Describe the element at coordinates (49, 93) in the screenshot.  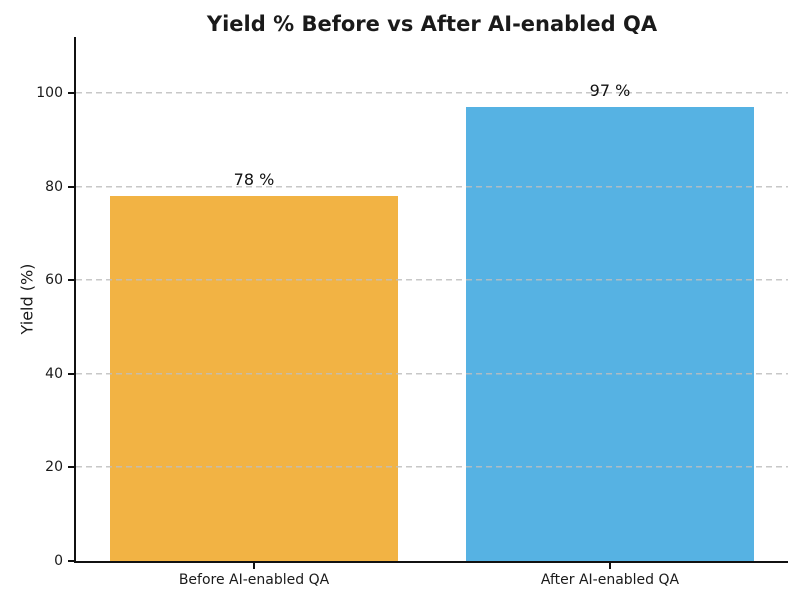
I see `y-axis-tick-label: 100` at that location.